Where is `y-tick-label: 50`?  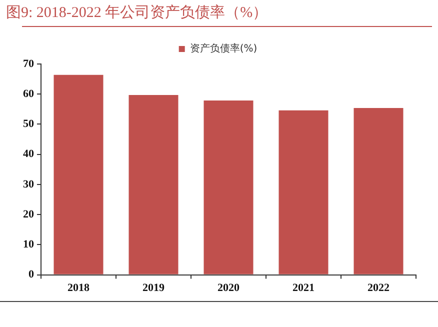
y-tick-label: 50 is located at coordinates (28, 124).